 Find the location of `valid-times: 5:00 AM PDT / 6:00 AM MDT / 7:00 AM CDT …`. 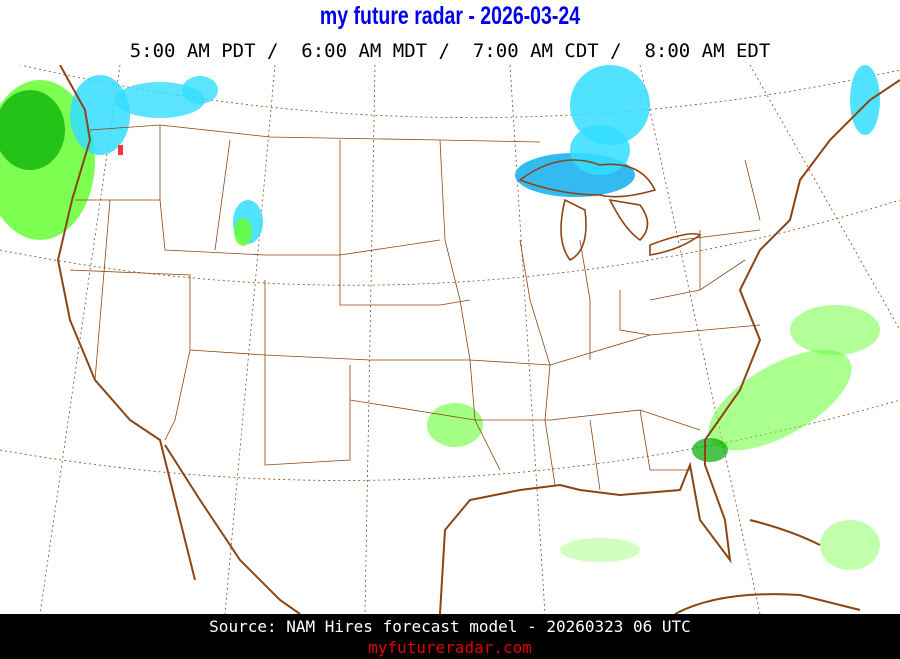

valid-times: 5:00 AM PDT / 6:00 AM MDT / 7:00 AM CDT … is located at coordinates (450, 51).